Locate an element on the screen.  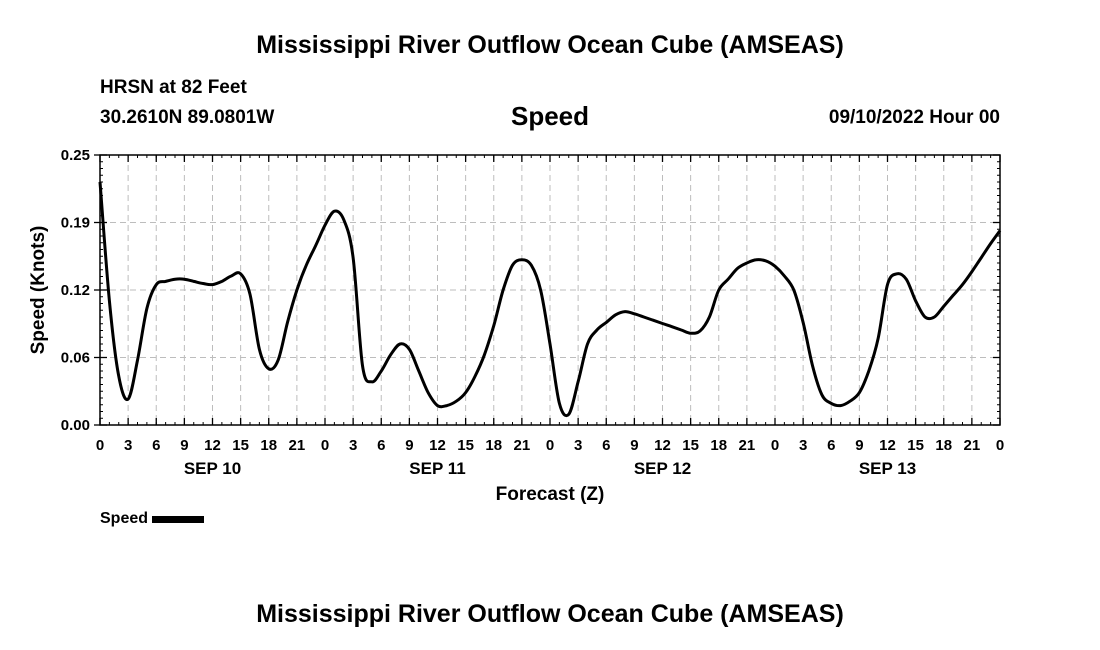
y-tick-label: 0.06 is located at coordinates (75, 358).